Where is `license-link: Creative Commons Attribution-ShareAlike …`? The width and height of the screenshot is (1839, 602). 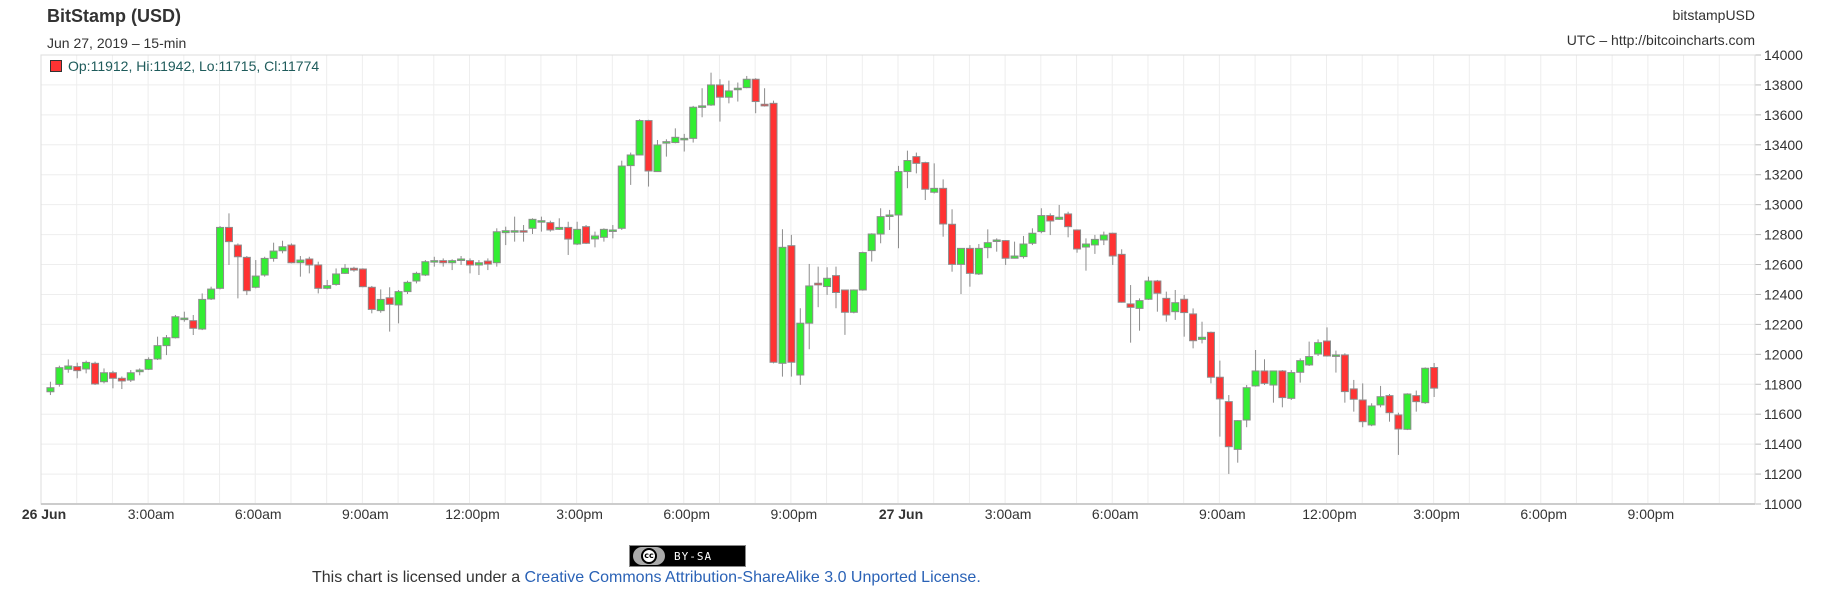 license-link: Creative Commons Attribution-ShareAlike … is located at coordinates (752, 577).